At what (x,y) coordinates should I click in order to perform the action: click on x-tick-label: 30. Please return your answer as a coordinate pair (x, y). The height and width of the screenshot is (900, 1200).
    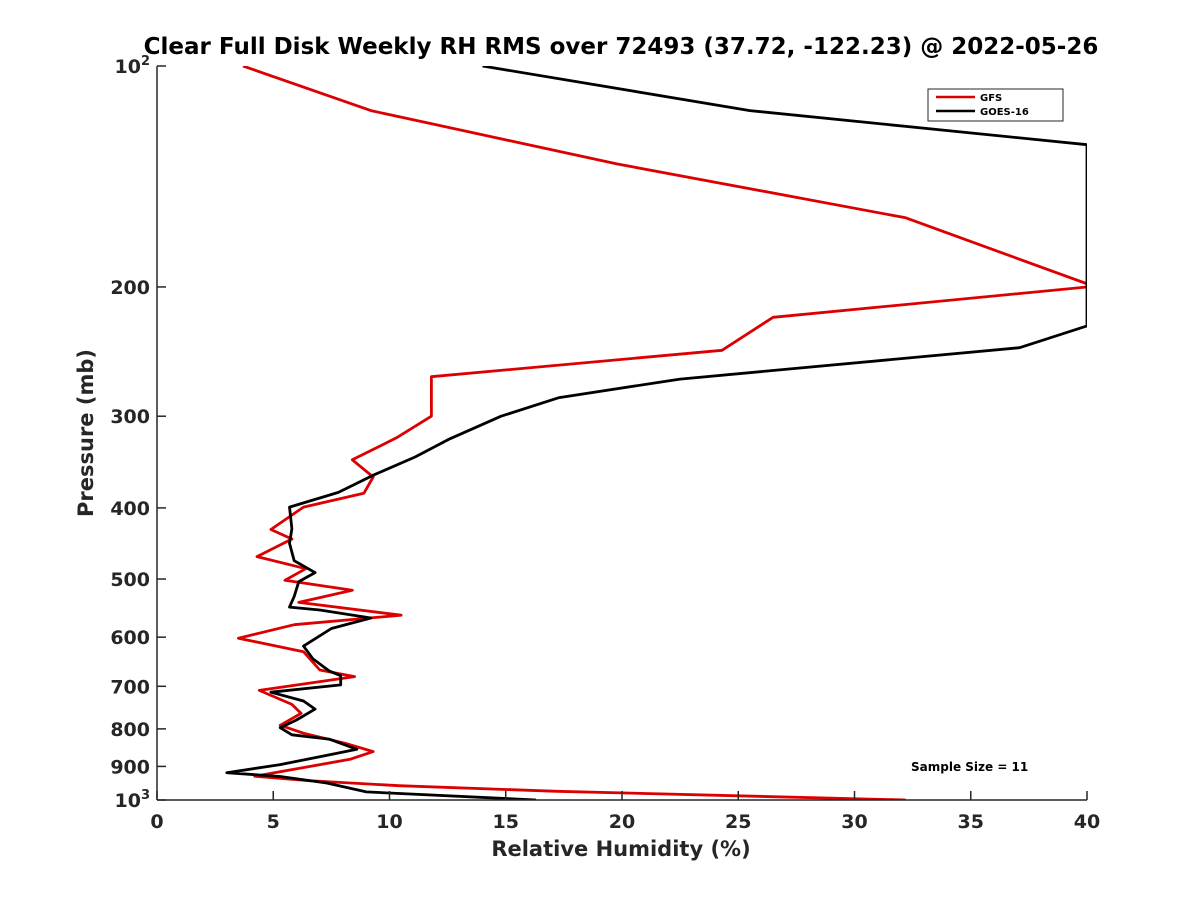
    Looking at the image, I should click on (854, 822).